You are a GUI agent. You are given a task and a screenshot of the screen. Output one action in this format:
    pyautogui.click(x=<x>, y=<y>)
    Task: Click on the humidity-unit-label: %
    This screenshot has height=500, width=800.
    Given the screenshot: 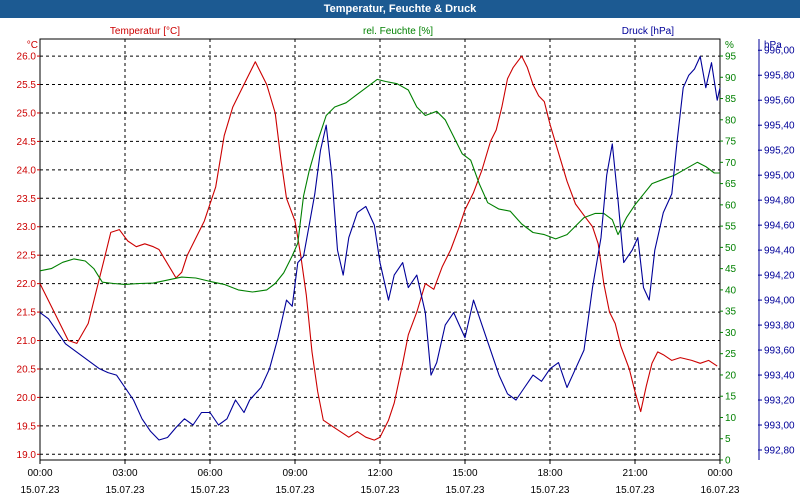 What is the action you would take?
    pyautogui.click(x=729, y=45)
    